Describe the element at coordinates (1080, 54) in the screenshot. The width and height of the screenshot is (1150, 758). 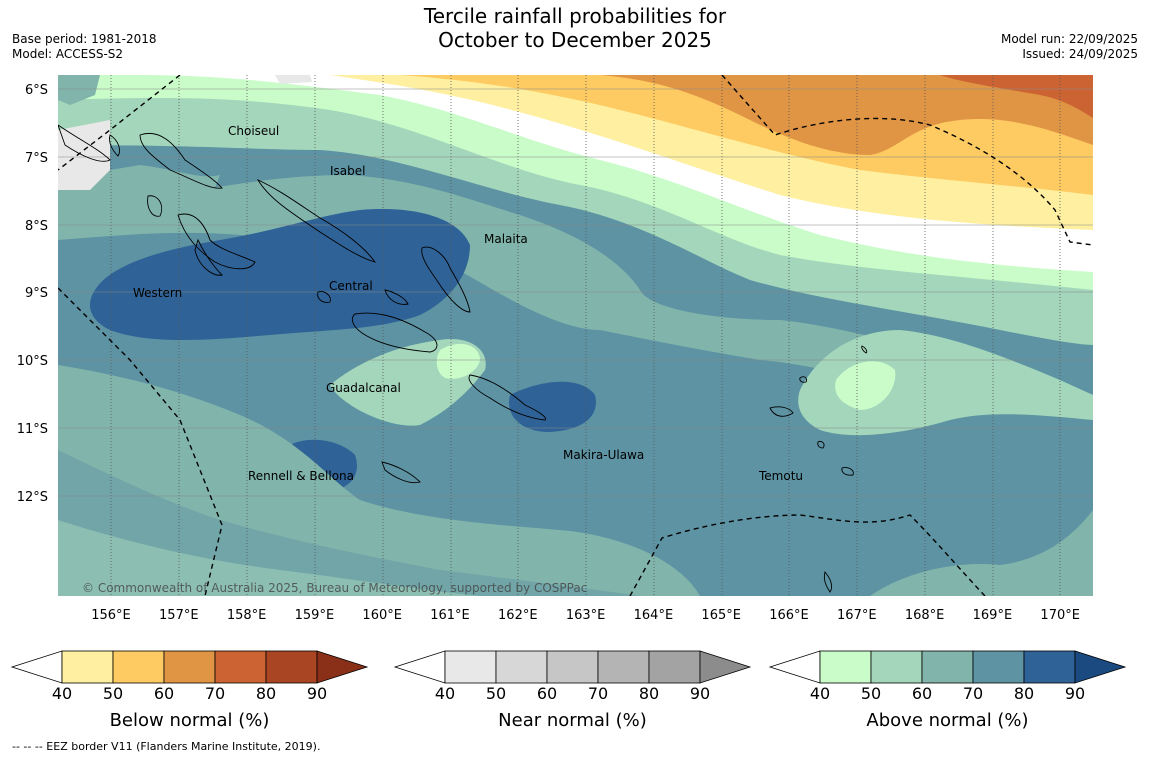
I see `issued-date: Issued: 24/09/2025` at that location.